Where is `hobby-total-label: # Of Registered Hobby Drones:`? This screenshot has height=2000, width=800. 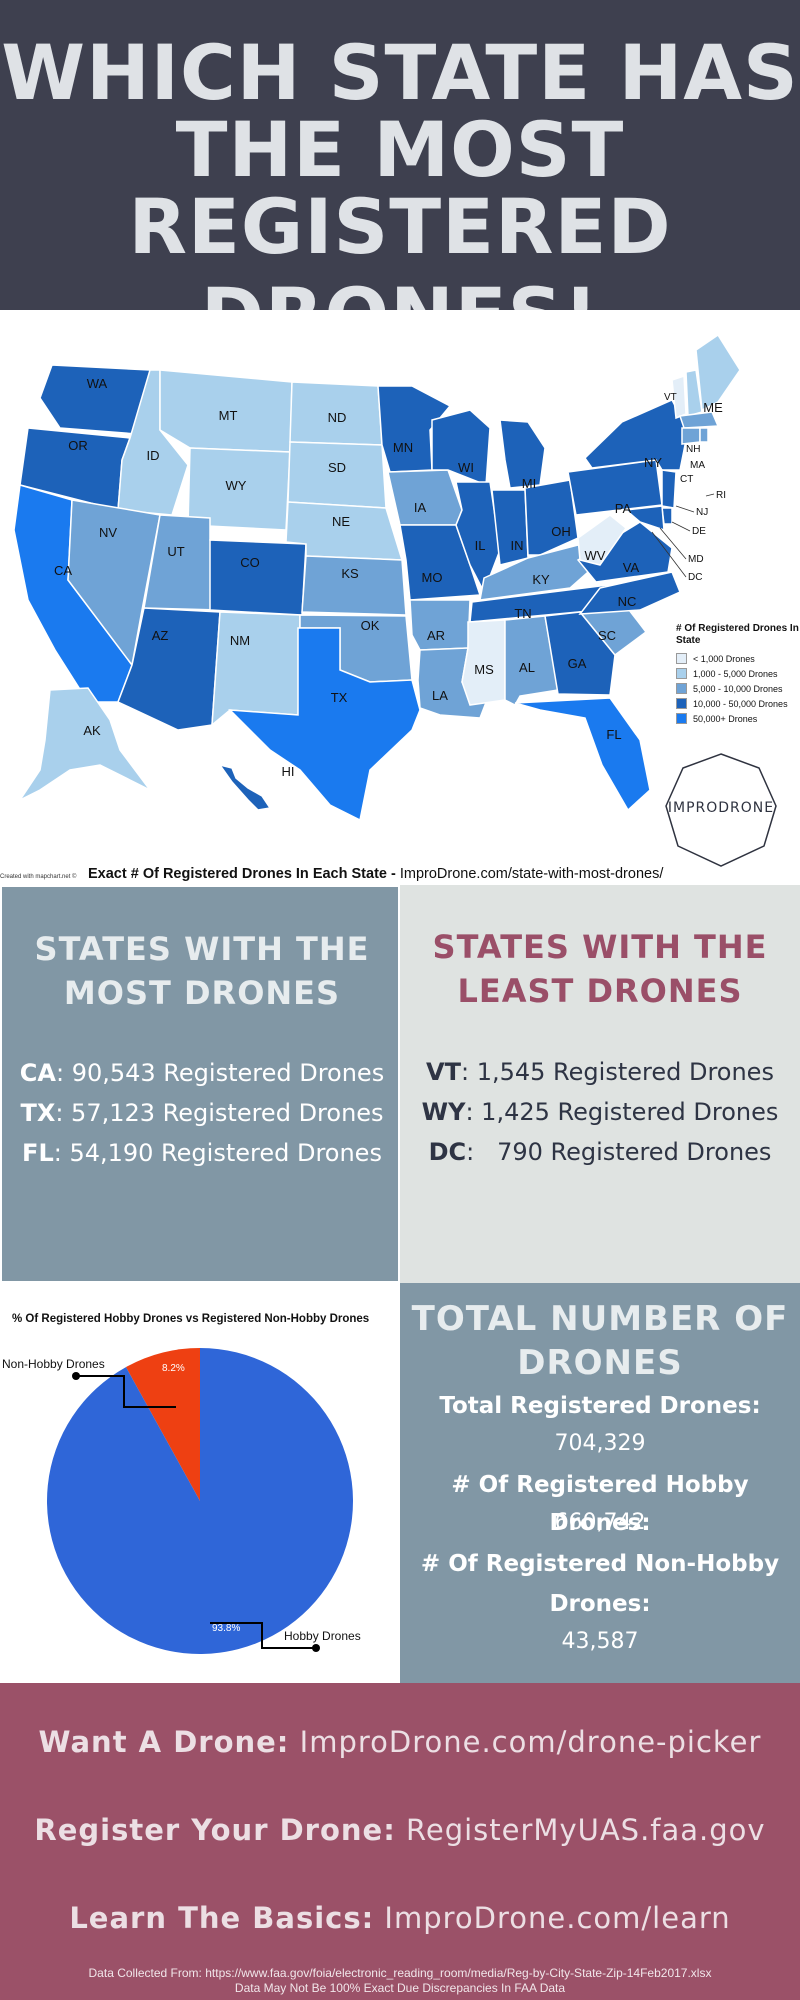
hobby-total-label: # Of Registered Hobby Drones: is located at coordinates (600, 1504).